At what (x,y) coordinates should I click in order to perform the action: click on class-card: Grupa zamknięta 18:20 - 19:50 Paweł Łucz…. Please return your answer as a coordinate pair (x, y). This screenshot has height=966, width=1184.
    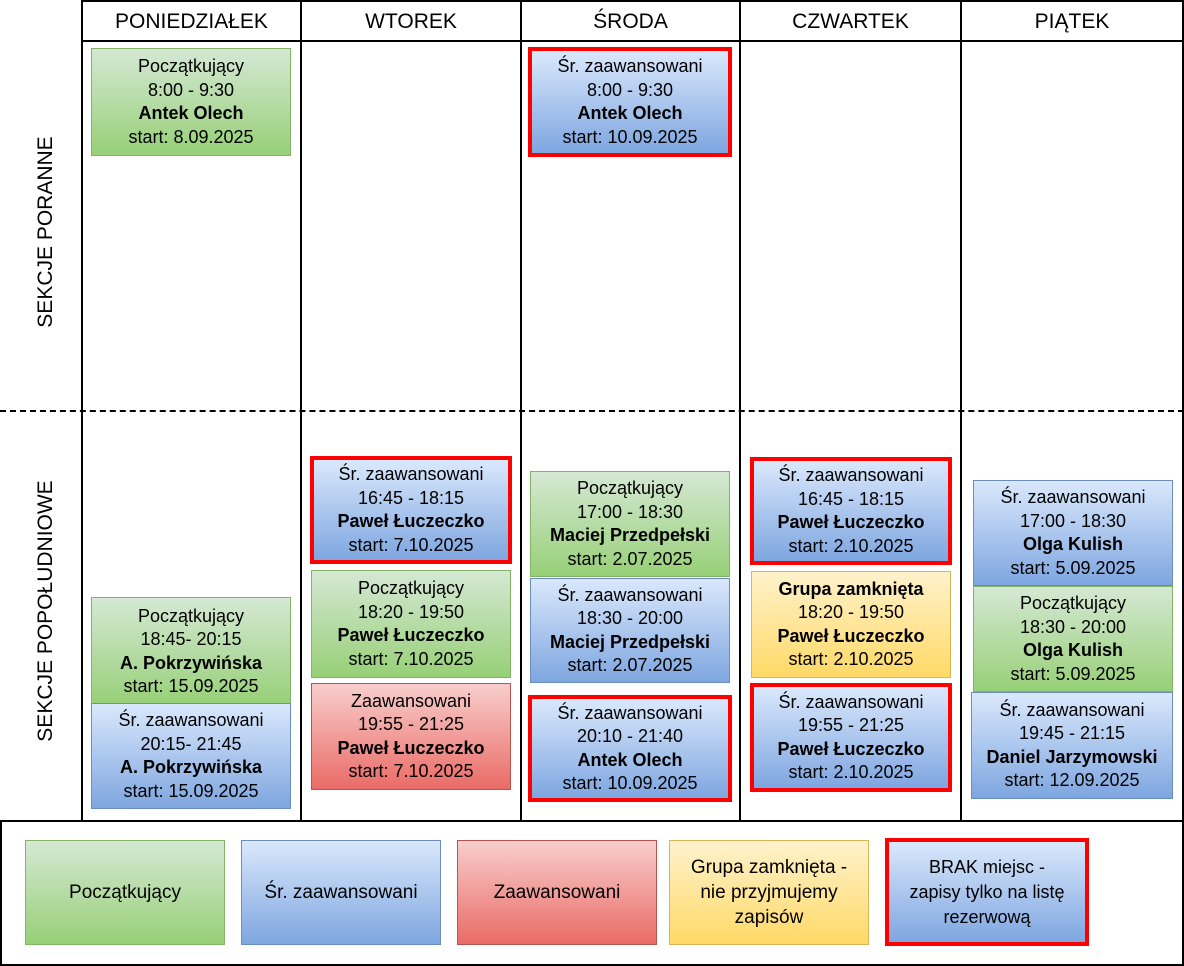
    Looking at the image, I should click on (851, 624).